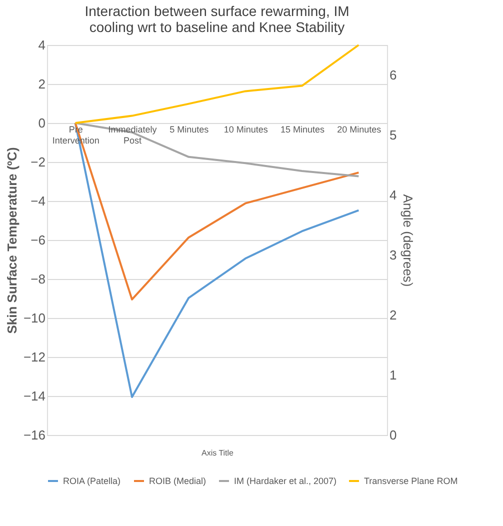  What do you see at coordinates (133, 135) in the screenshot?
I see `x-tick-label: Immediately Post` at bounding box center [133, 135].